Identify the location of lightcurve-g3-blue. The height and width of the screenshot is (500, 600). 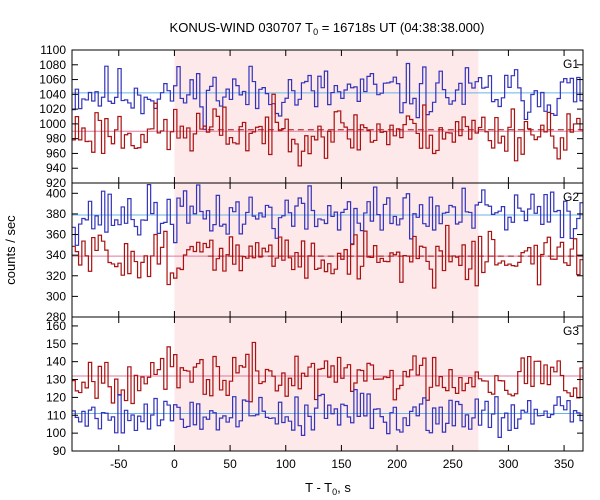
(327, 413).